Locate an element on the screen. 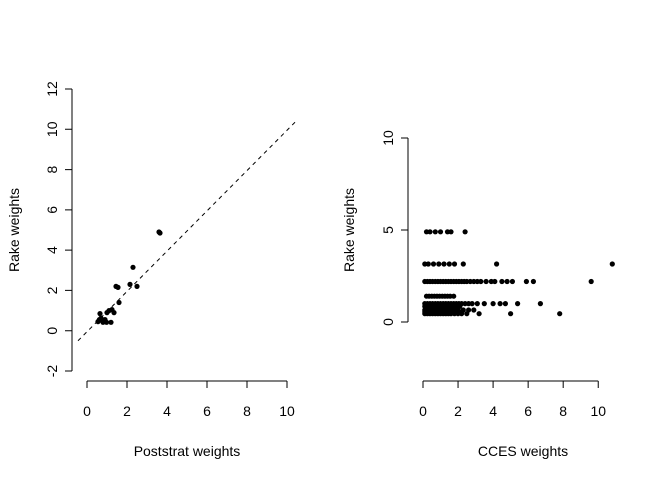 The width and height of the screenshot is (672, 480). y-tick-labels: -2 0 2 4 6 8 10 12 is located at coordinates (52, 229).